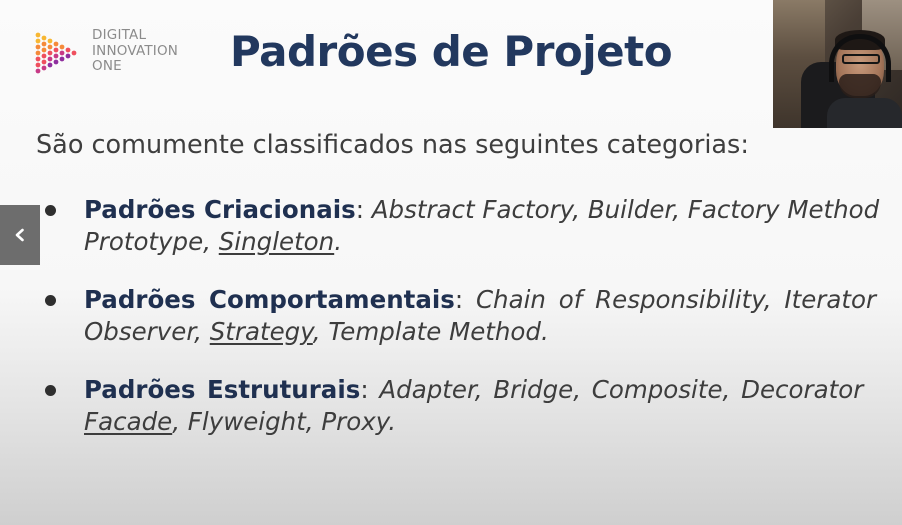  What do you see at coordinates (261, 331) in the screenshot?
I see `underlined-pattern: Strategy` at bounding box center [261, 331].